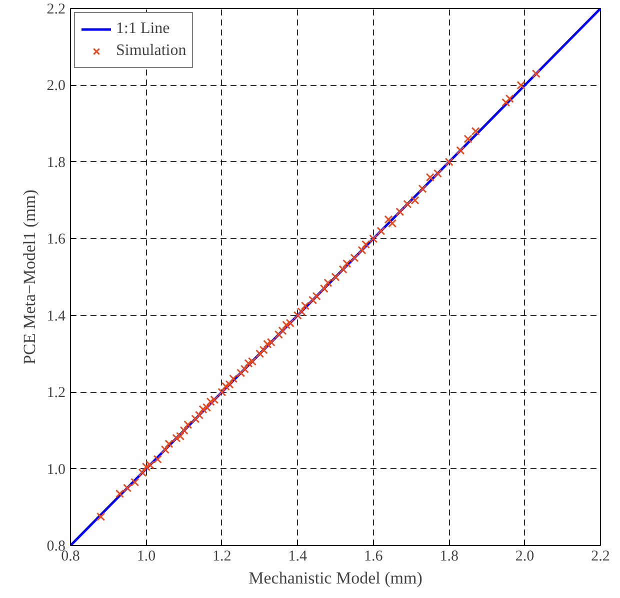 Image resolution: width=620 pixels, height=598 pixels. Describe the element at coordinates (56, 162) in the screenshot. I see `y-tick-label: 1.8` at that location.